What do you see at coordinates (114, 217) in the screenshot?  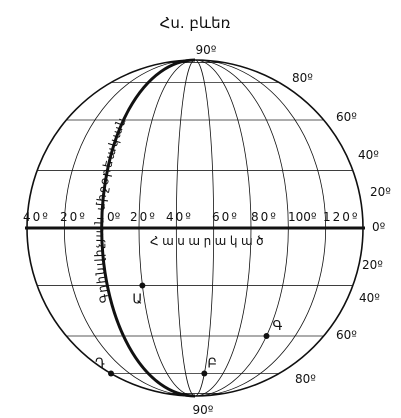 I see `longitude-label-0: 0º` at bounding box center [114, 217].